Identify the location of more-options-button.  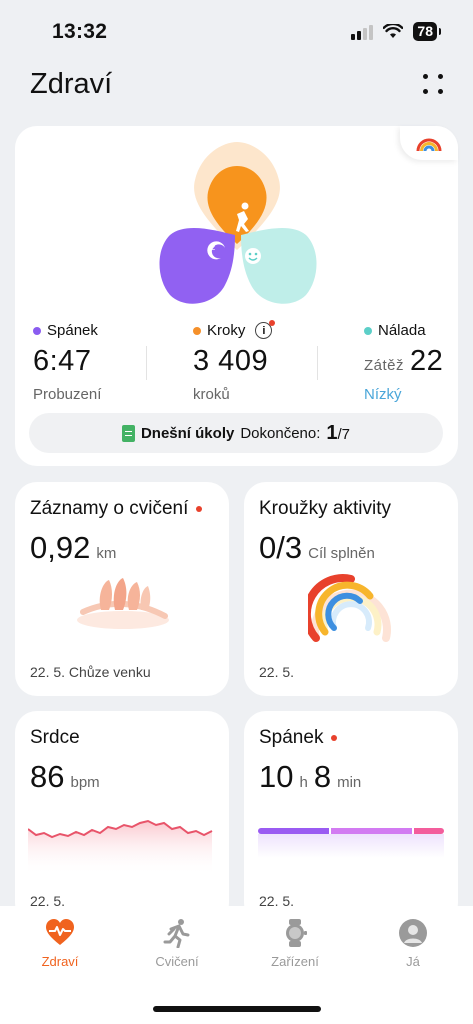
(434, 85).